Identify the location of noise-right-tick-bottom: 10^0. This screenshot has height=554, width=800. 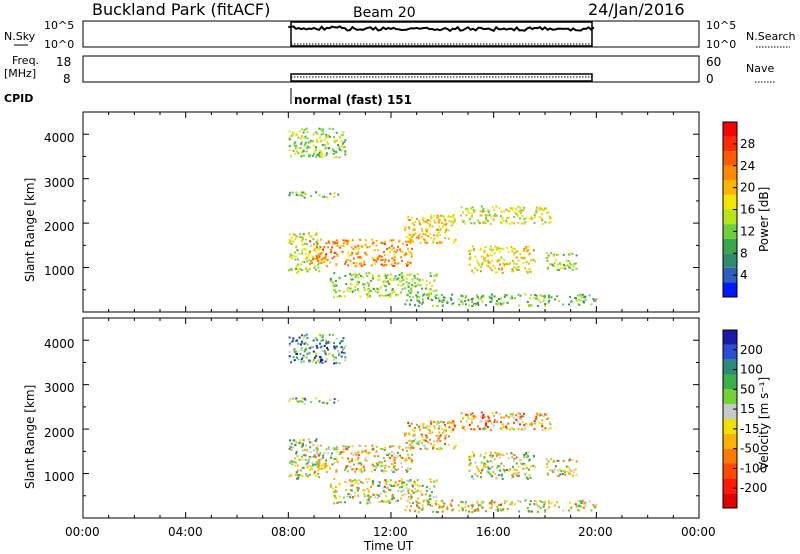
(721, 44).